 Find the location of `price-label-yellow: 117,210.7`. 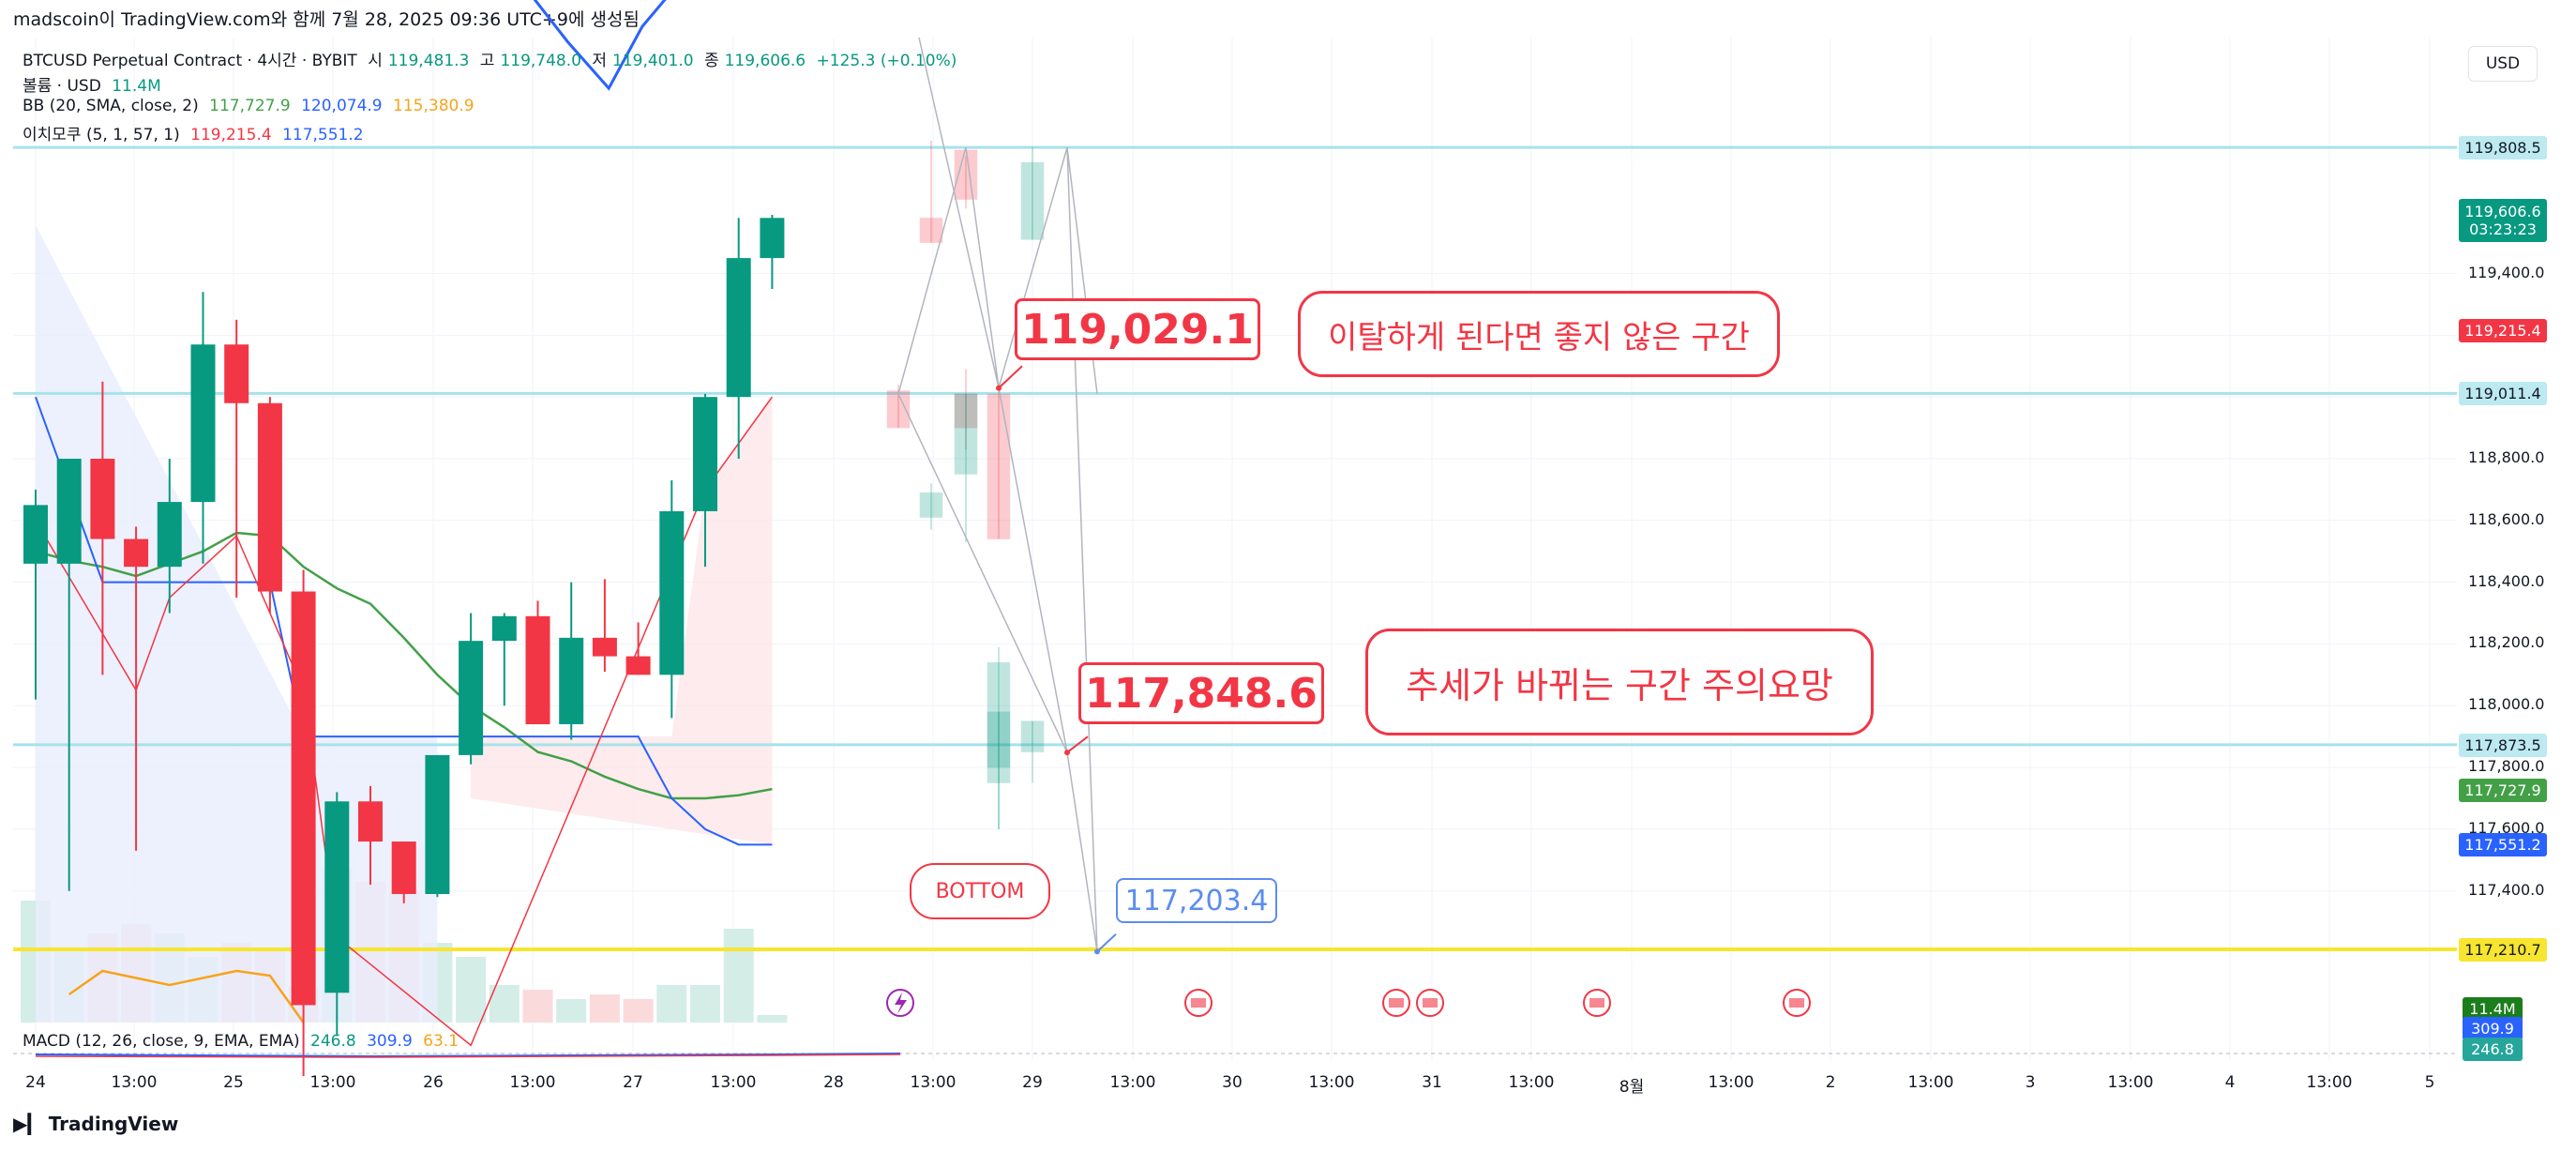

price-label-yellow: 117,210.7 is located at coordinates (2503, 950).